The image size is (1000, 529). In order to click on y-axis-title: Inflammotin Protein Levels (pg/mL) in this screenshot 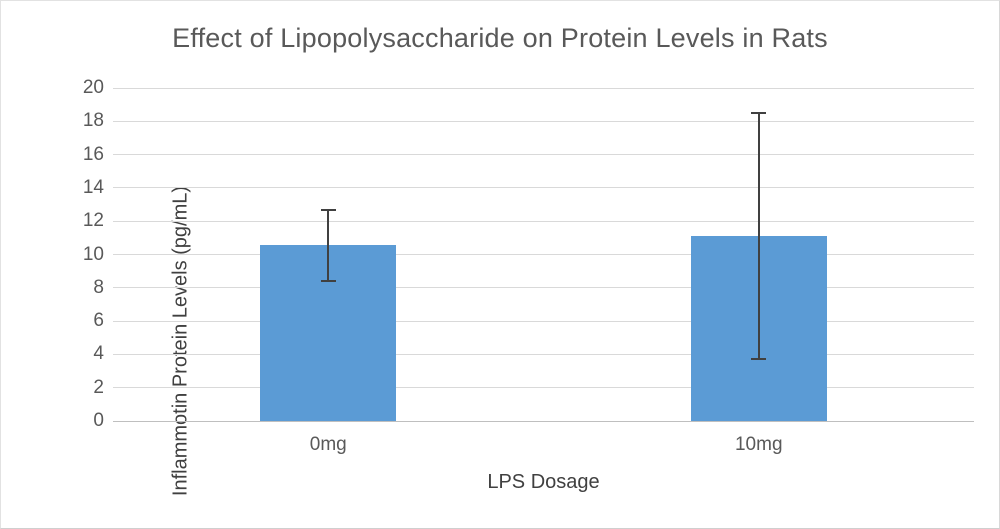, I will do `click(180, 341)`.